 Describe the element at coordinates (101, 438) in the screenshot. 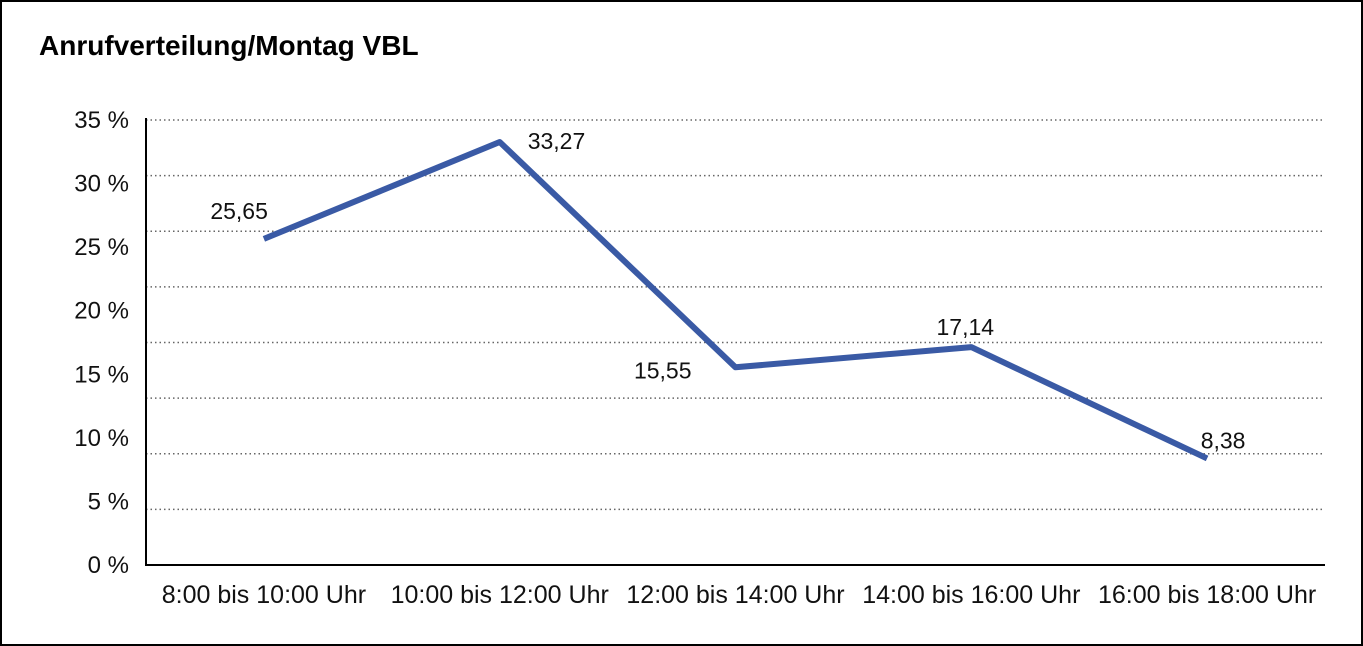

I see `y-tick-label: 10 %` at that location.